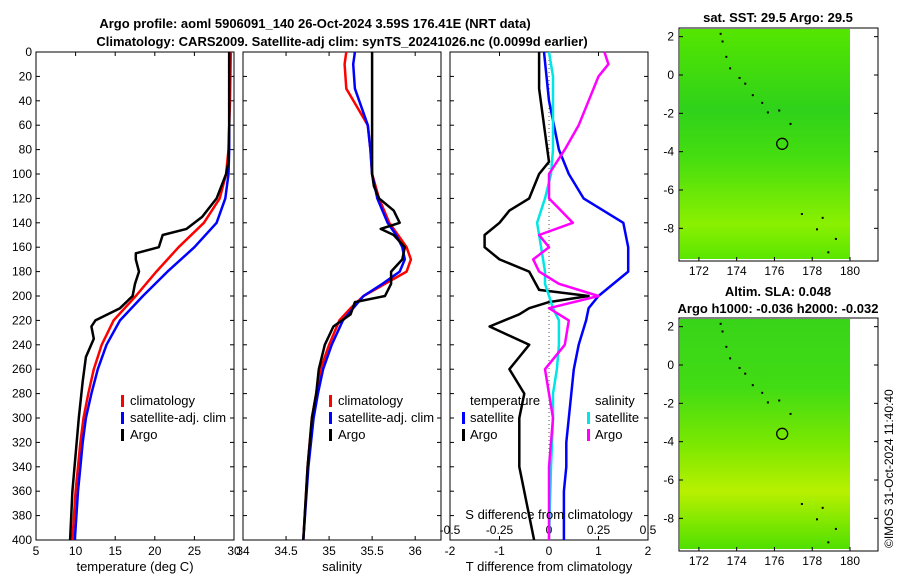  Describe the element at coordinates (668, 152) in the screenshot. I see `map-y-tick-label: -4` at that location.